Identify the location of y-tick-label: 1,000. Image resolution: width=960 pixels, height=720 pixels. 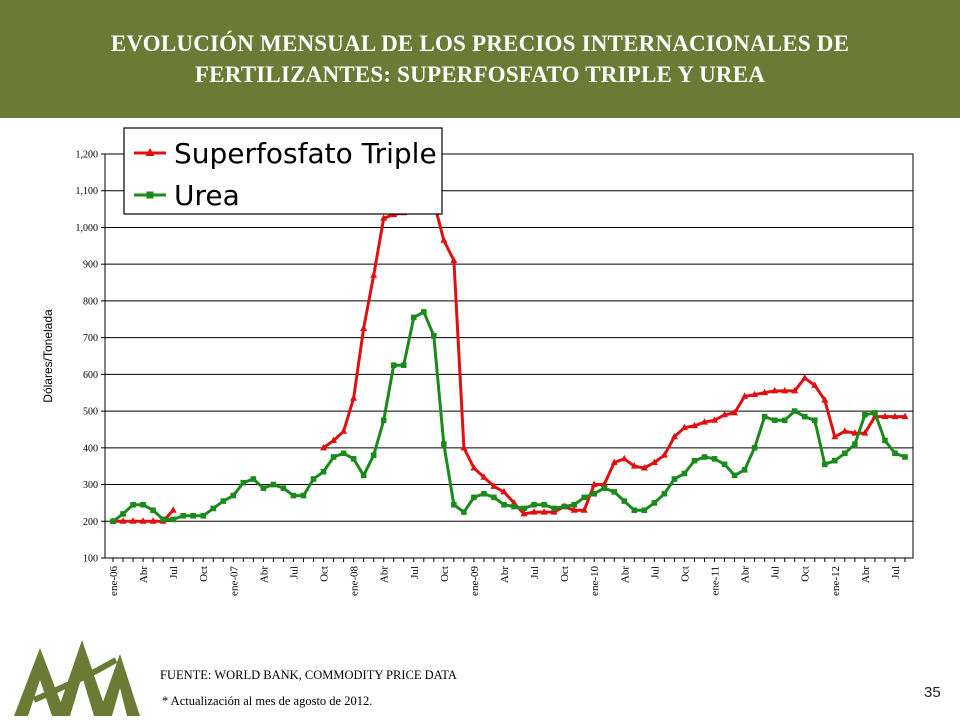
(87, 228).